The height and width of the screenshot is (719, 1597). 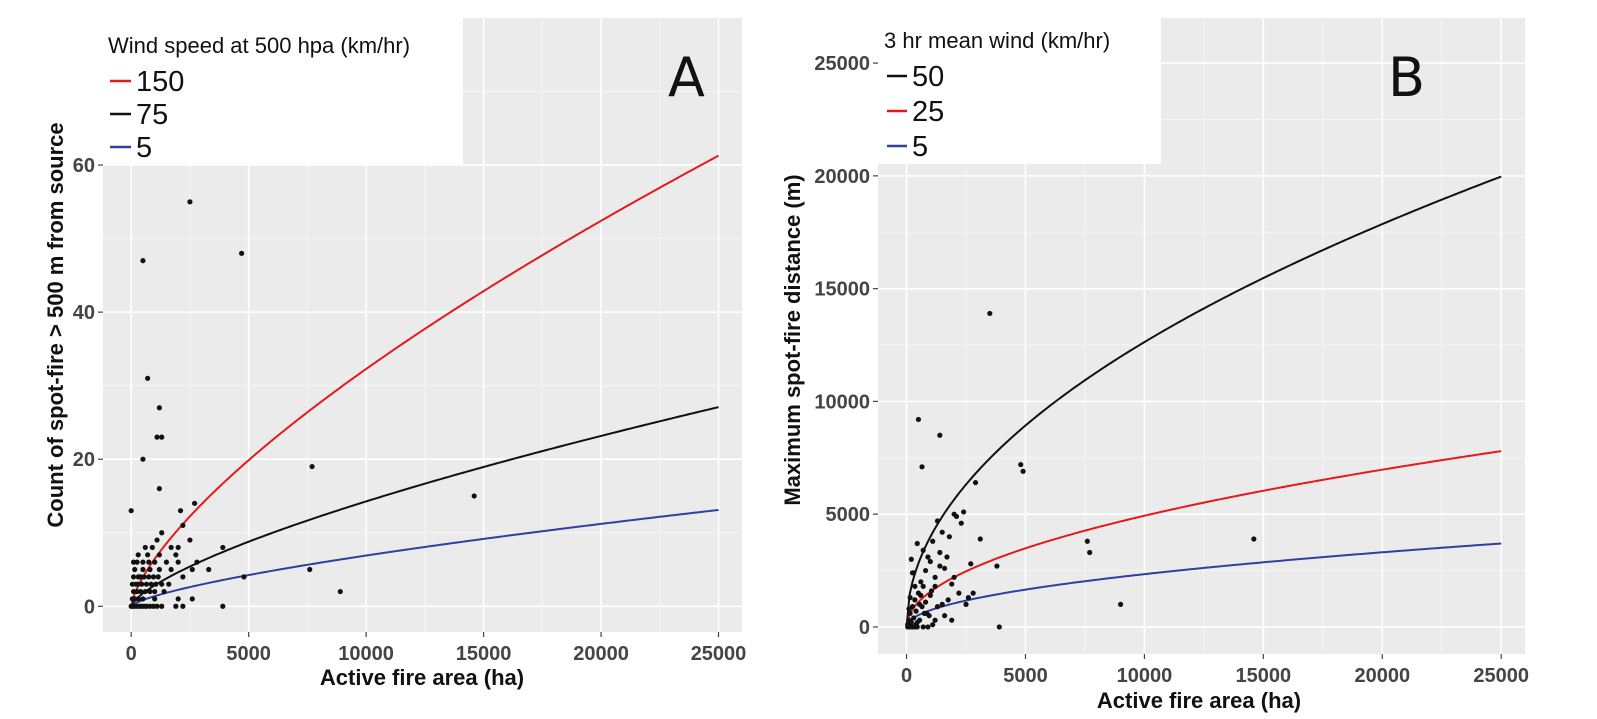 I want to click on y-tick-label: 40, so click(x=84, y=313).